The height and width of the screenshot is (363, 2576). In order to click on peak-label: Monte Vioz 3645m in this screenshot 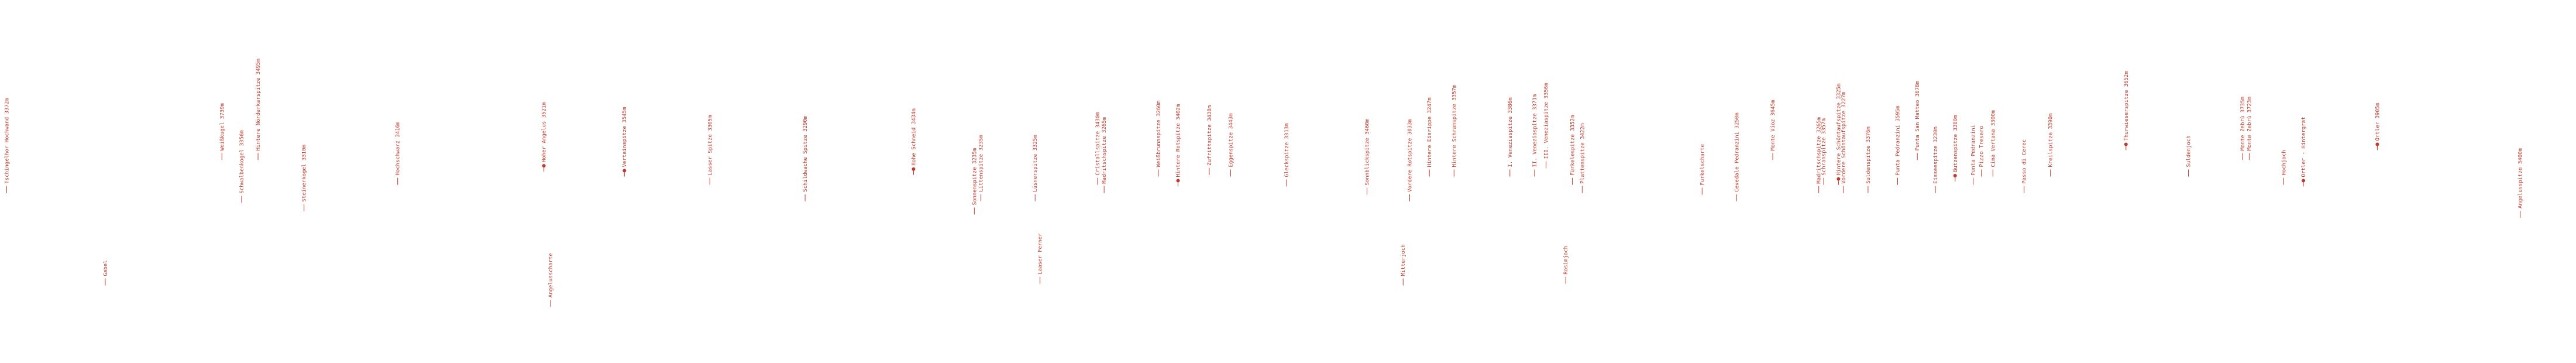, I will do `click(1773, 125)`.